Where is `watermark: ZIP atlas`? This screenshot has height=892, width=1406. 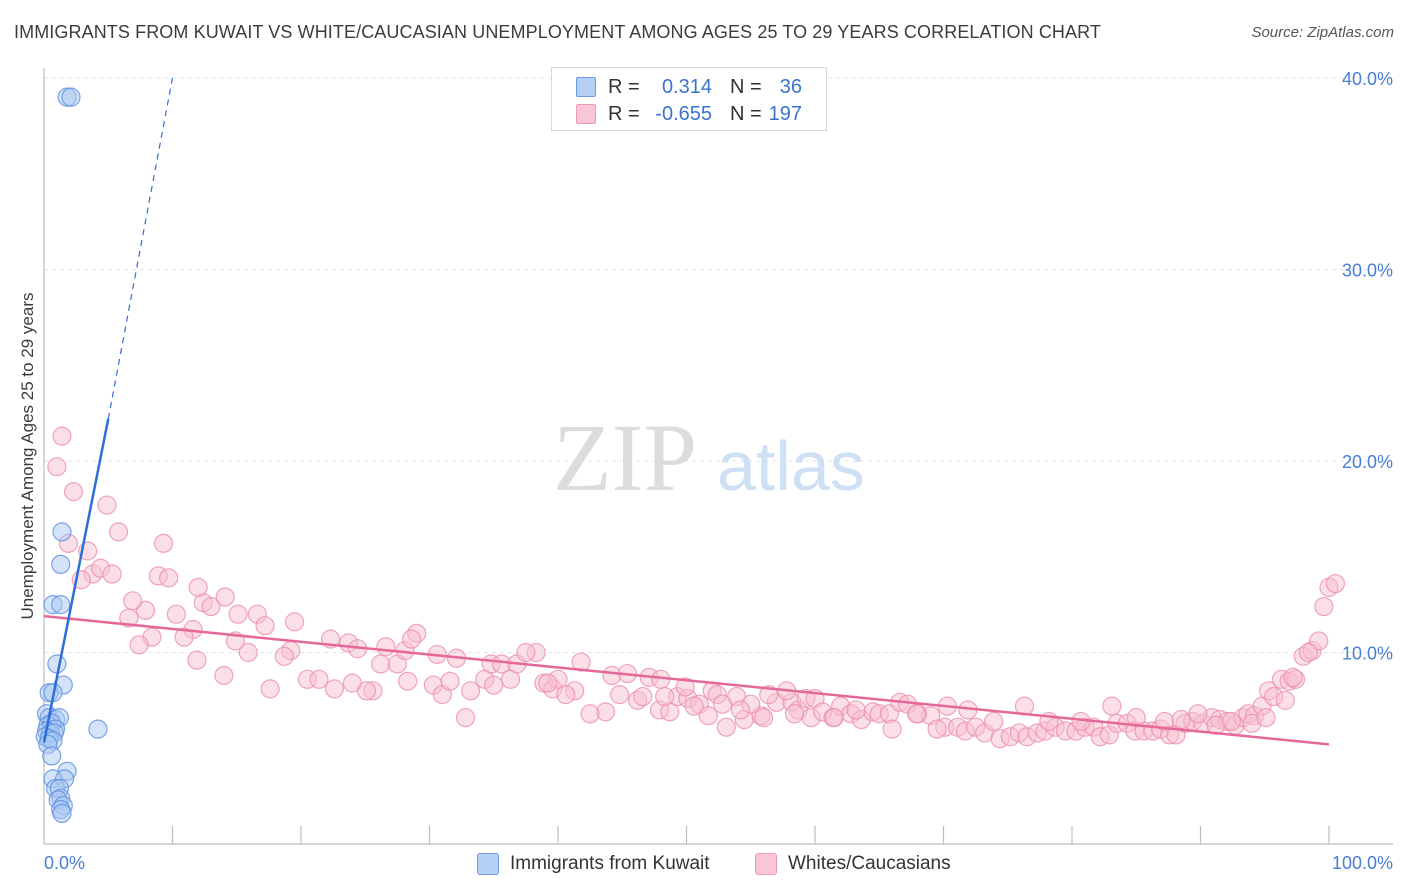 watermark: ZIP atlas is located at coordinates (709, 457).